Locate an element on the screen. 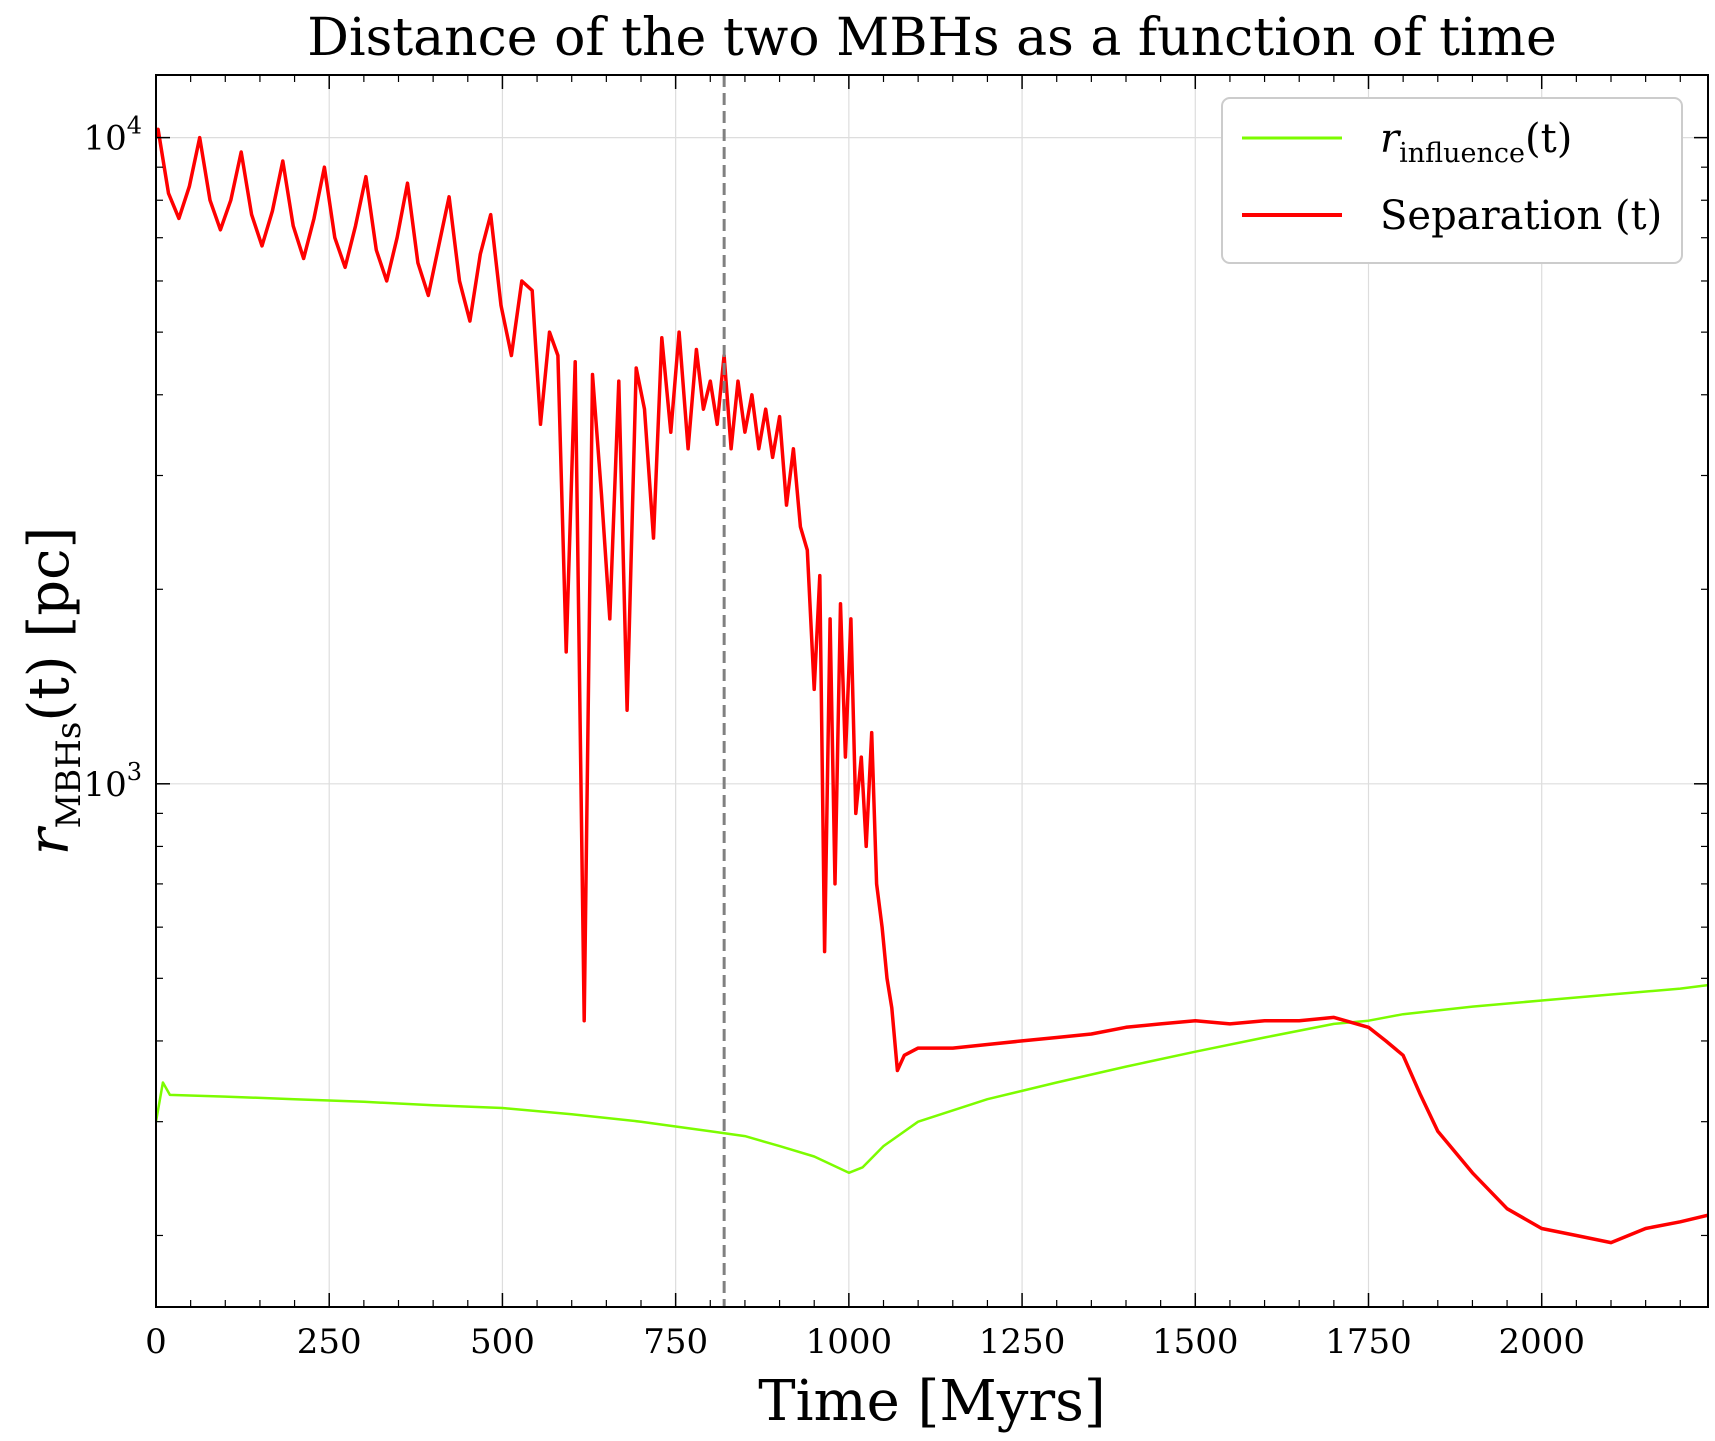  x-tick-label: 0 is located at coordinates (156, 1342).